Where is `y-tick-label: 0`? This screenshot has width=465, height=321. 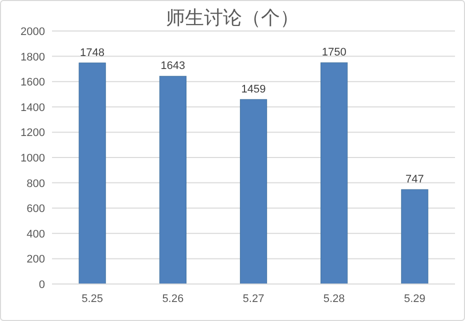 y-tick-label: 0 is located at coordinates (41, 285).